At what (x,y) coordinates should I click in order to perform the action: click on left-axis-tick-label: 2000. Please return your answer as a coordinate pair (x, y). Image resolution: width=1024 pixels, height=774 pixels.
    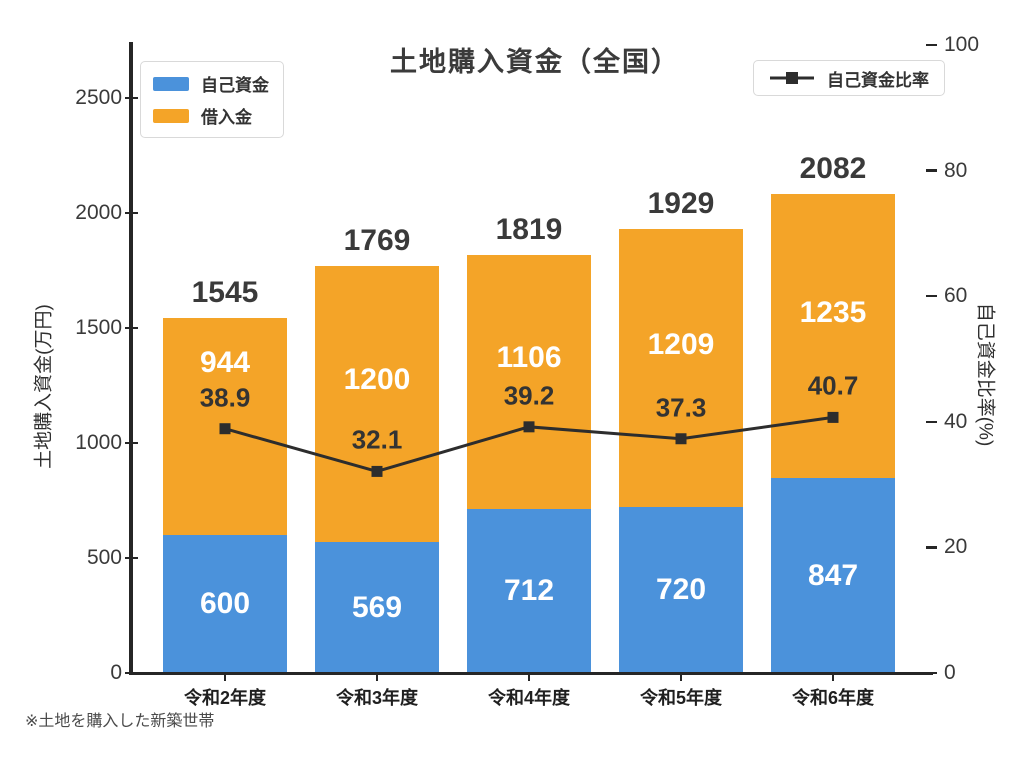
    Looking at the image, I should click on (98, 212).